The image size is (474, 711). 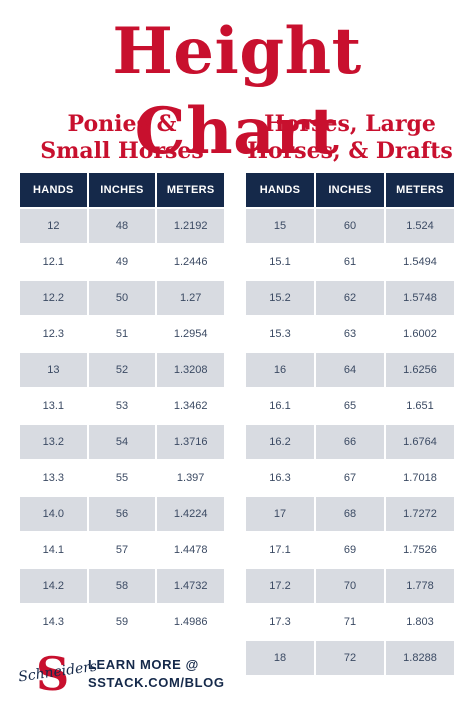 I want to click on table-cell: 53, so click(x=122, y=406).